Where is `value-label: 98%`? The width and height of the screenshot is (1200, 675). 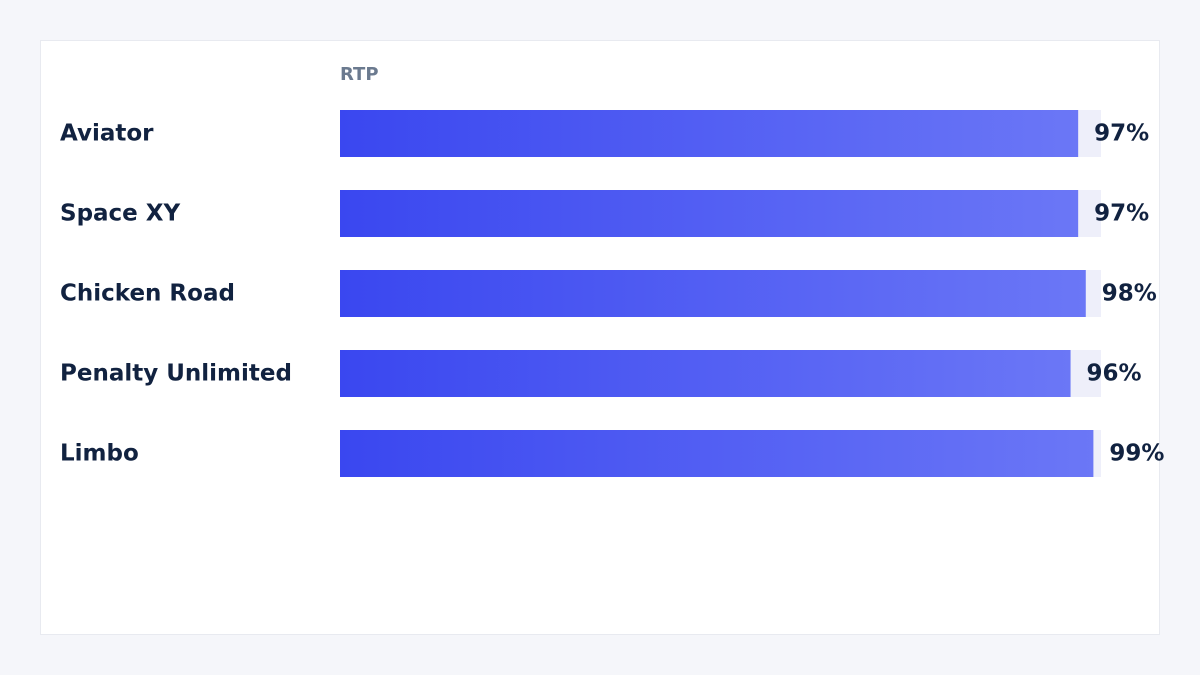
value-label: 98% is located at coordinates (1129, 294).